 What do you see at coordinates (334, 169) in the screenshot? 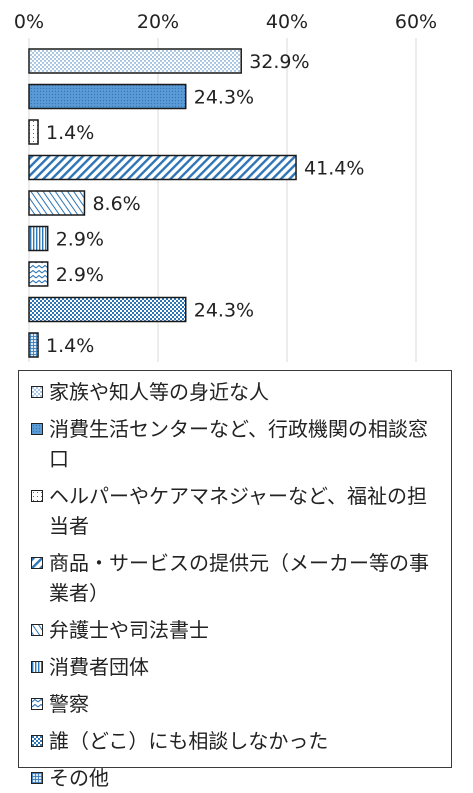
I see `data-label: 41.4%` at bounding box center [334, 169].